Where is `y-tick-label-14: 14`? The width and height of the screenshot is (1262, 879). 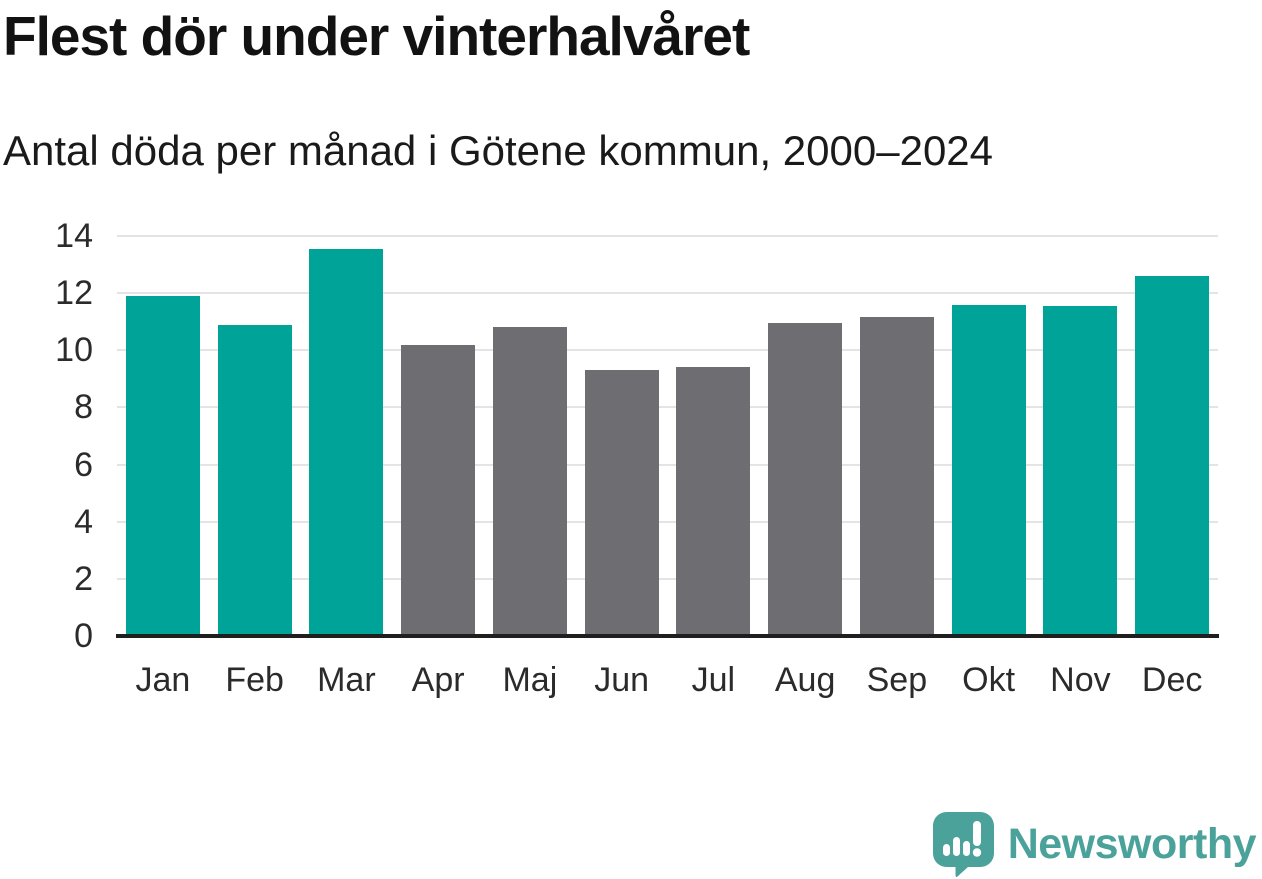
y-tick-label-14: 14 is located at coordinates (74, 236).